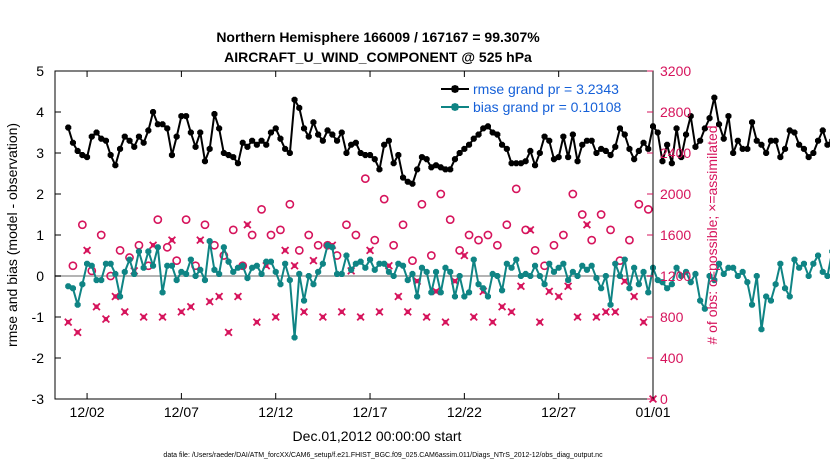 This screenshot has width=830, height=470. Describe the element at coordinates (370, 412) in the screenshot. I see `x-tick-label: 12/17` at that location.